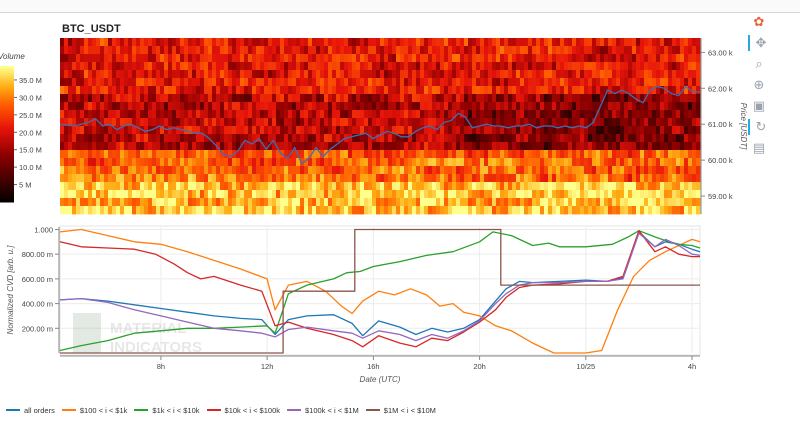 Image resolution: width=800 pixels, height=425 pixels. What do you see at coordinates (759, 147) in the screenshot?
I see `hover-tool-icon: ▤` at bounding box center [759, 147].